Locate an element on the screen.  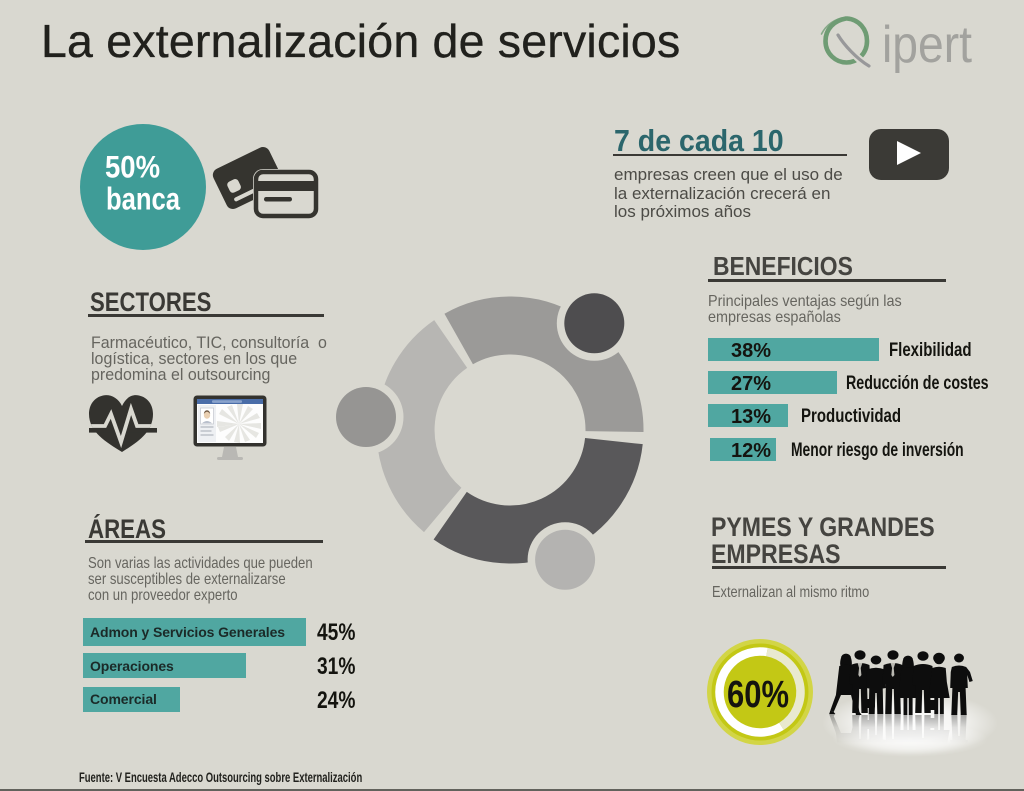
svg-text: banca is located at coordinates (143, 199).